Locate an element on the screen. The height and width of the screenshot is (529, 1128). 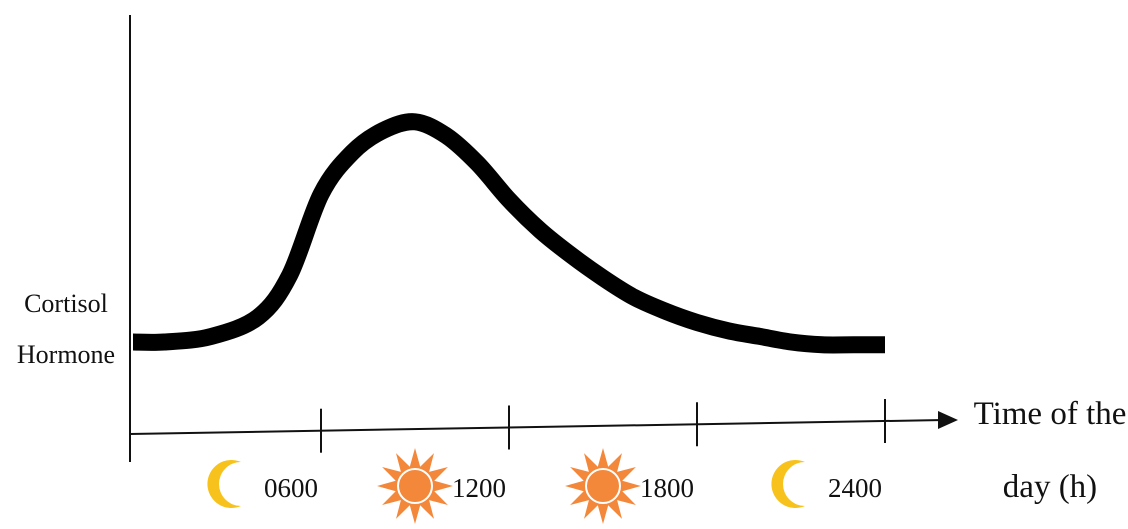
time-icons is located at coordinates (506, 486).